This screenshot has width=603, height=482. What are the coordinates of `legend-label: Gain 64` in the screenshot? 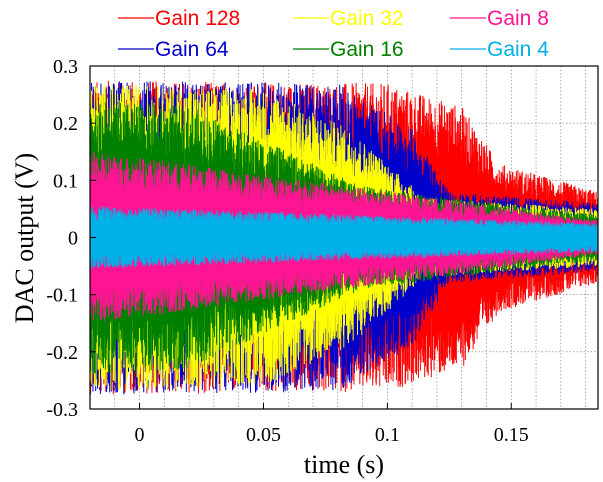 It's located at (192, 49).